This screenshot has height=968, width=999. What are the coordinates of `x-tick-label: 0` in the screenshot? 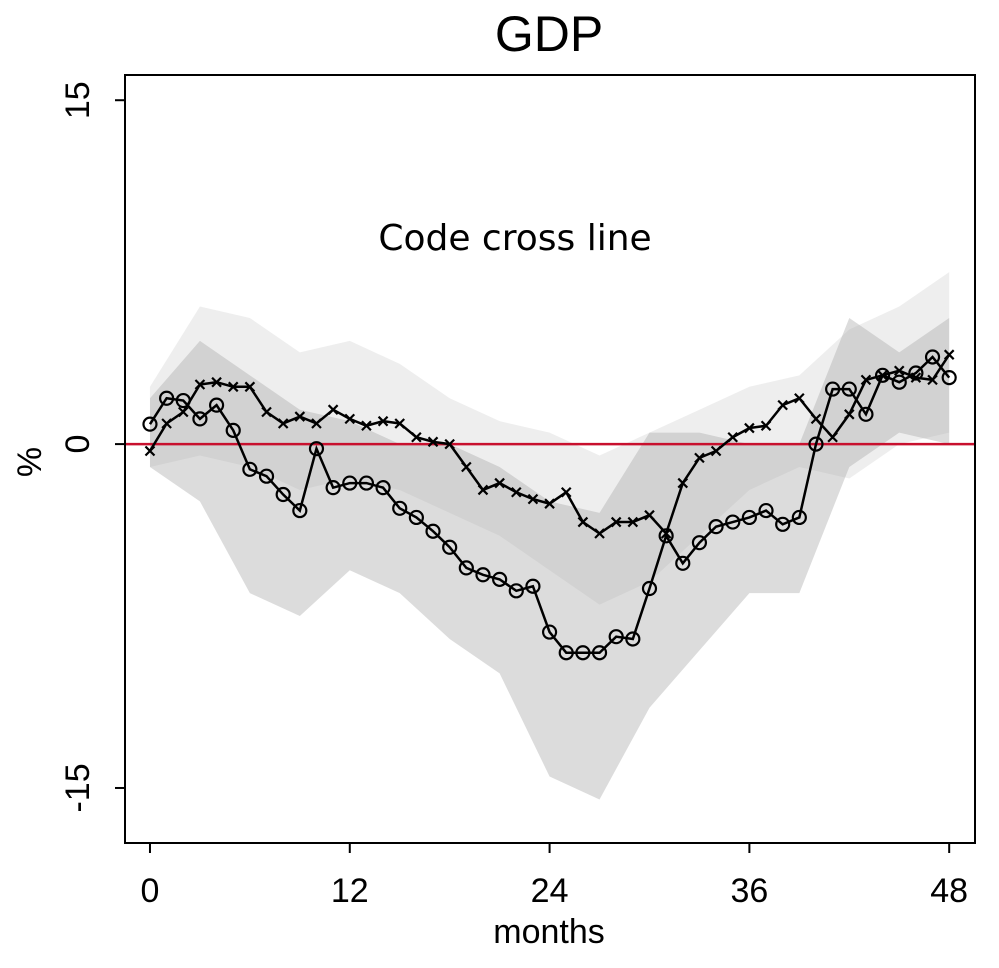 It's located at (150, 891).